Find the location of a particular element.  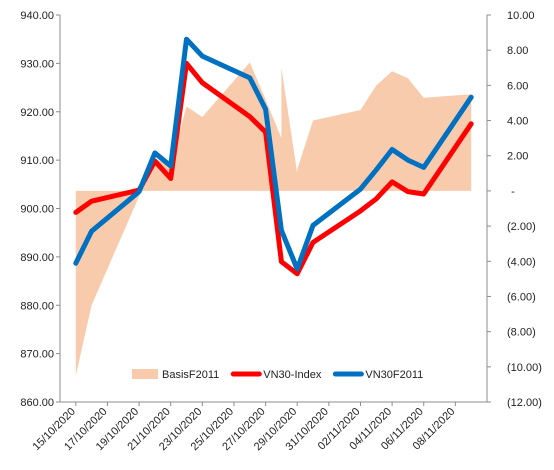

legend-label: VN30-Index is located at coordinates (292, 375).